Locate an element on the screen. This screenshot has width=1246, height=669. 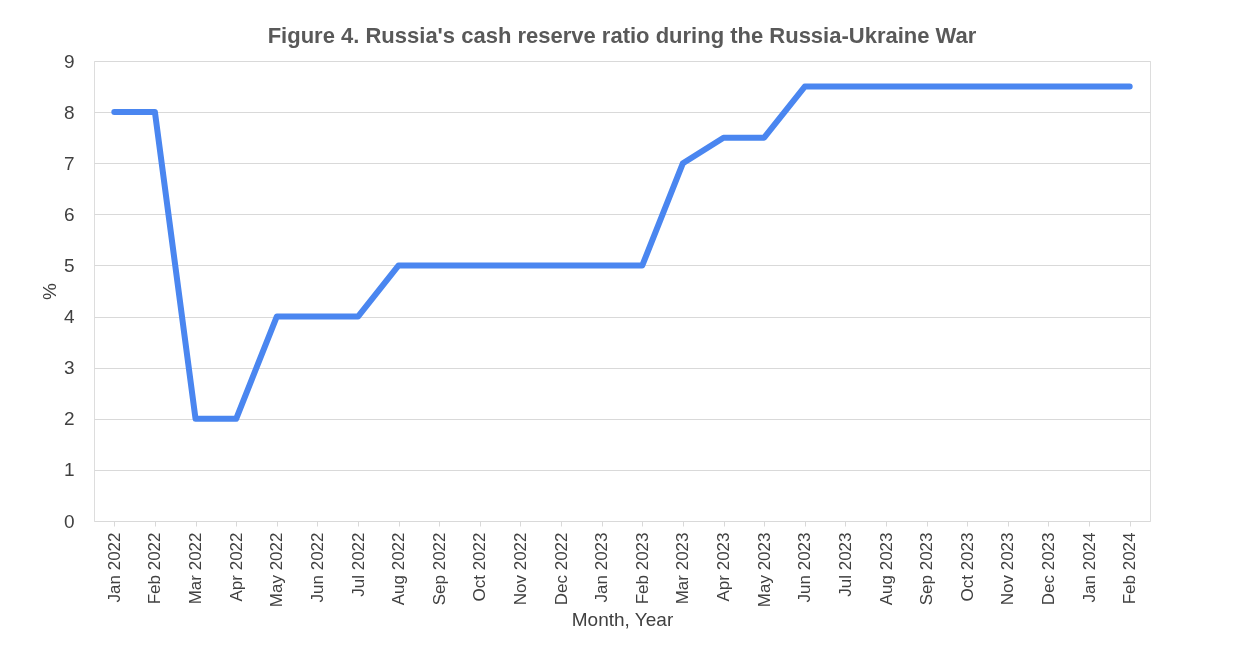
x-tick-label: Sep 2023 is located at coordinates (927, 569).